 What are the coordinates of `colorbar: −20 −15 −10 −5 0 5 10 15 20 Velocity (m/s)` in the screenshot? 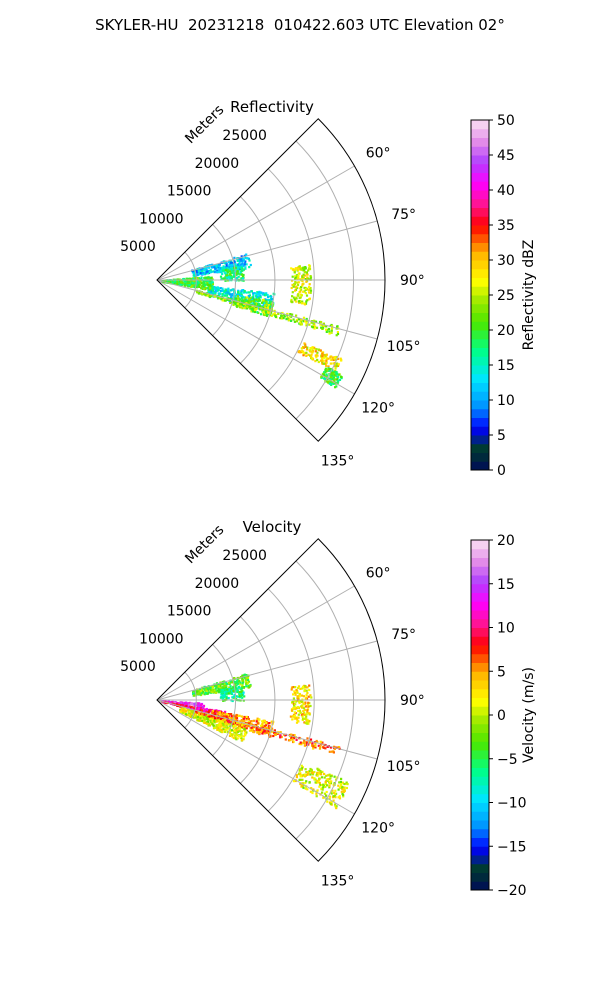 It's located at (503, 716).